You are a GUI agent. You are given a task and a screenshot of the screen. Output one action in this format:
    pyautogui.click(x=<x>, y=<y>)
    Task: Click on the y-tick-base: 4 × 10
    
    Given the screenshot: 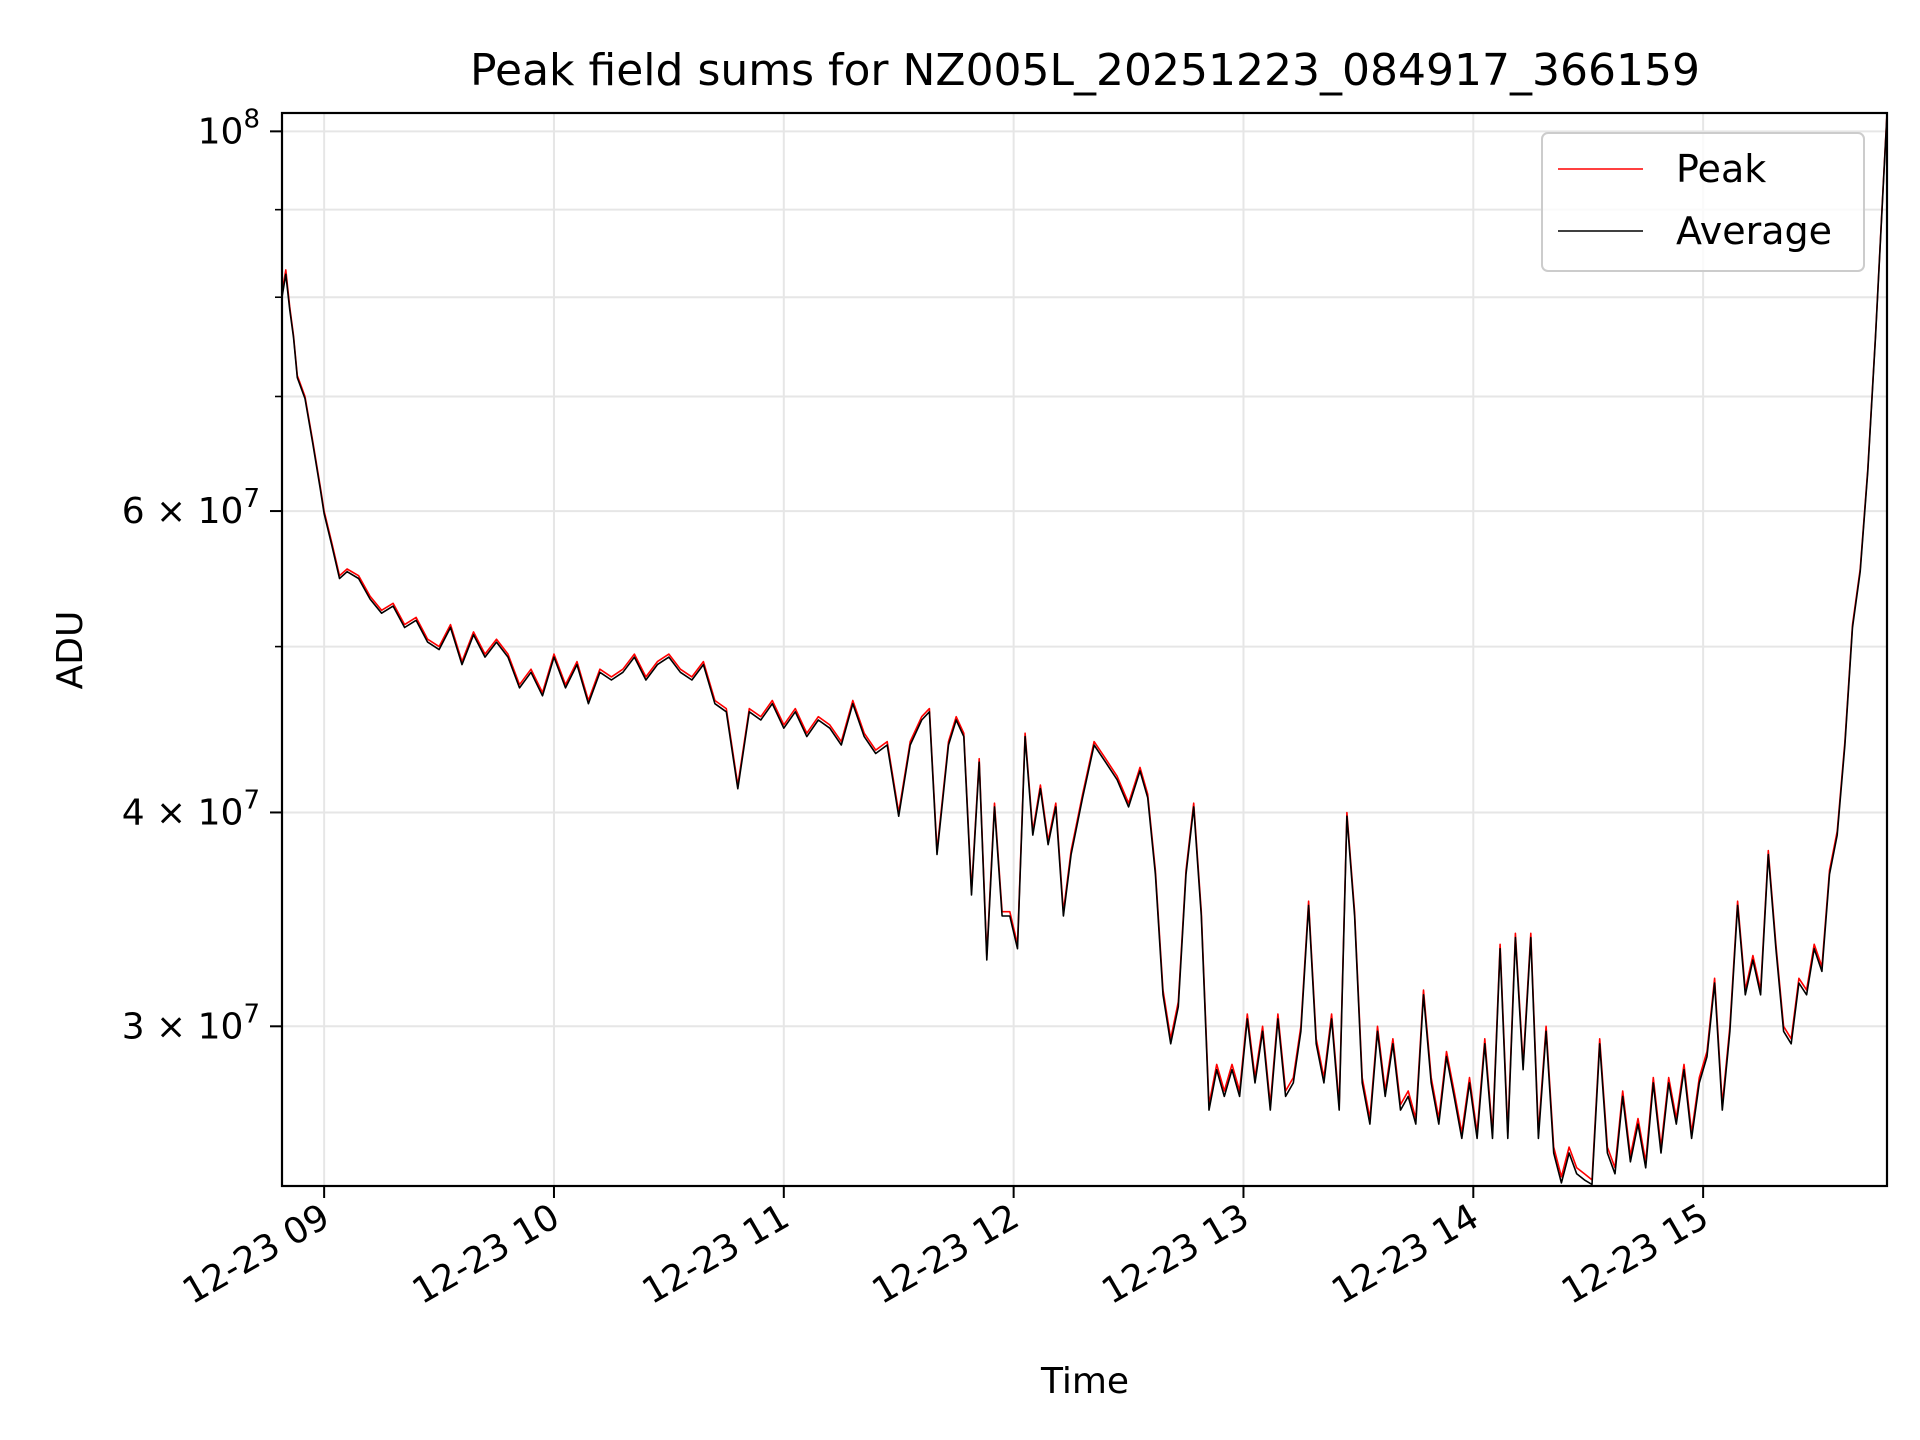 What is the action you would take?
    pyautogui.click(x=183, y=812)
    